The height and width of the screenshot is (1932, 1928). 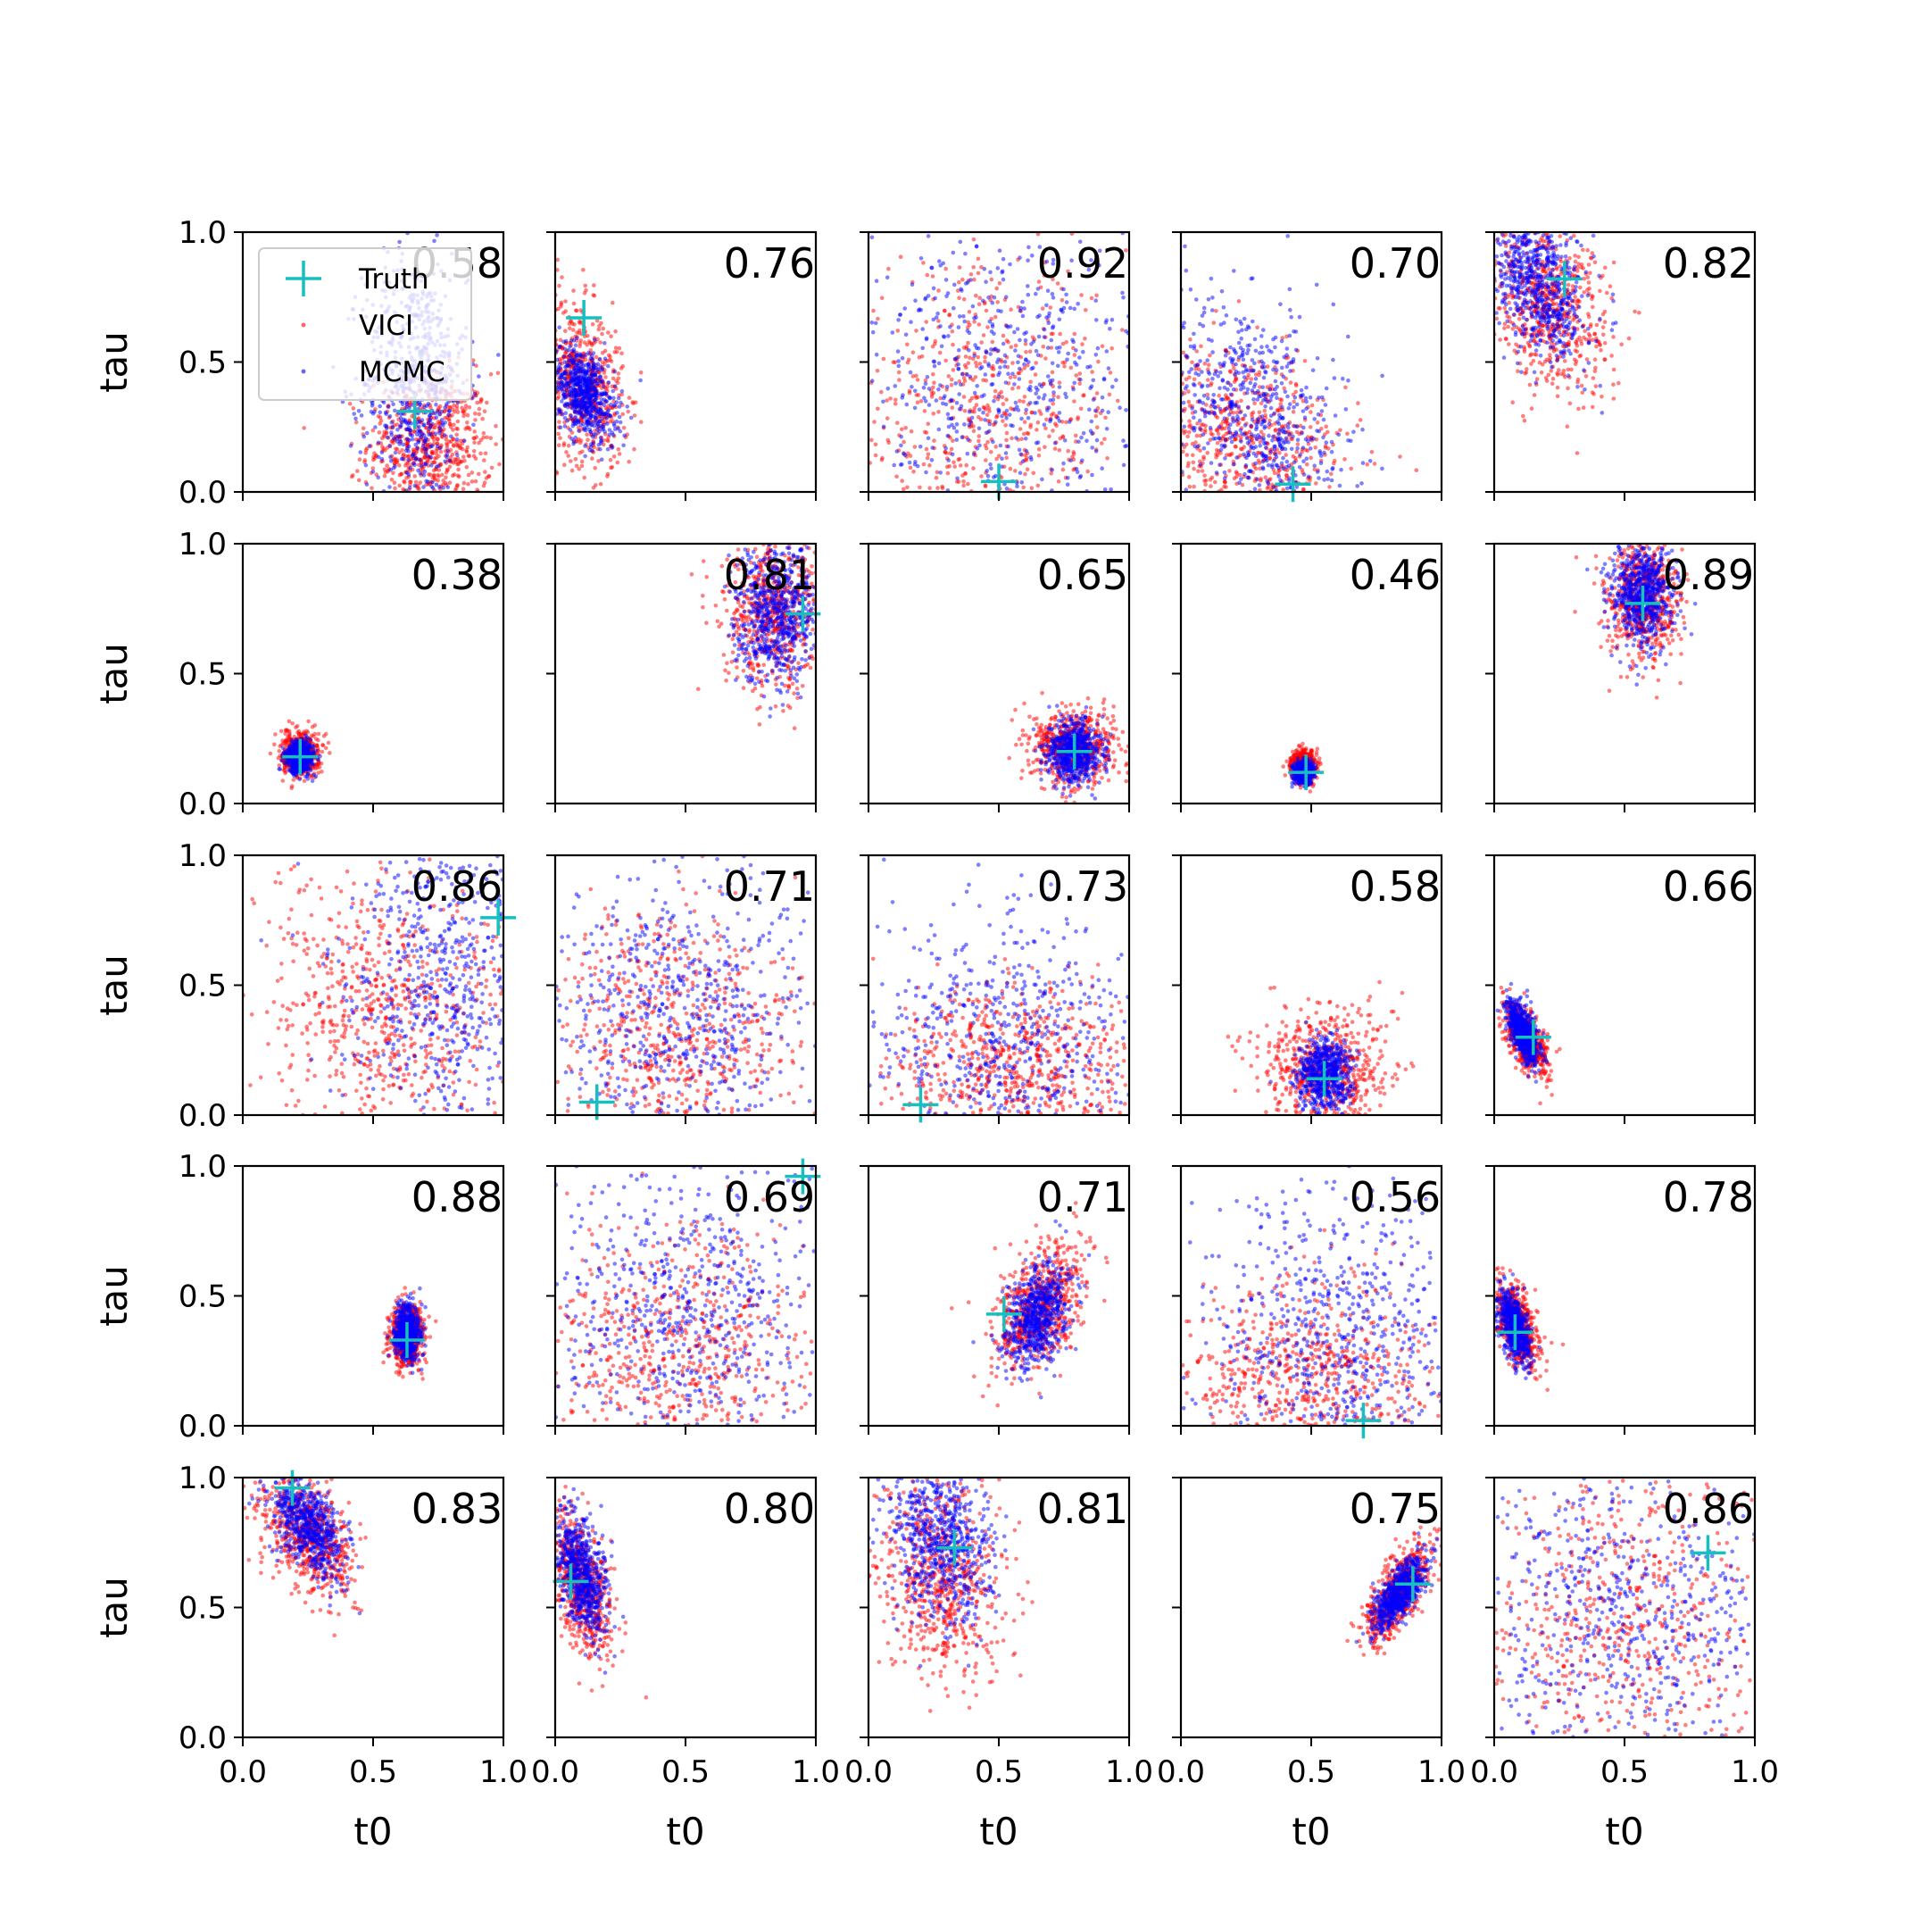 What do you see at coordinates (1620, 365) in the screenshot?
I see `panel-5: 0.82` at bounding box center [1620, 365].